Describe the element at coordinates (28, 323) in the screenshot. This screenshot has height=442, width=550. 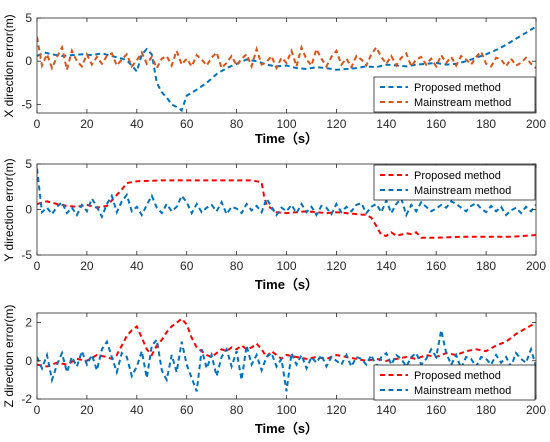
I see `y-tick-label: 2` at that location.